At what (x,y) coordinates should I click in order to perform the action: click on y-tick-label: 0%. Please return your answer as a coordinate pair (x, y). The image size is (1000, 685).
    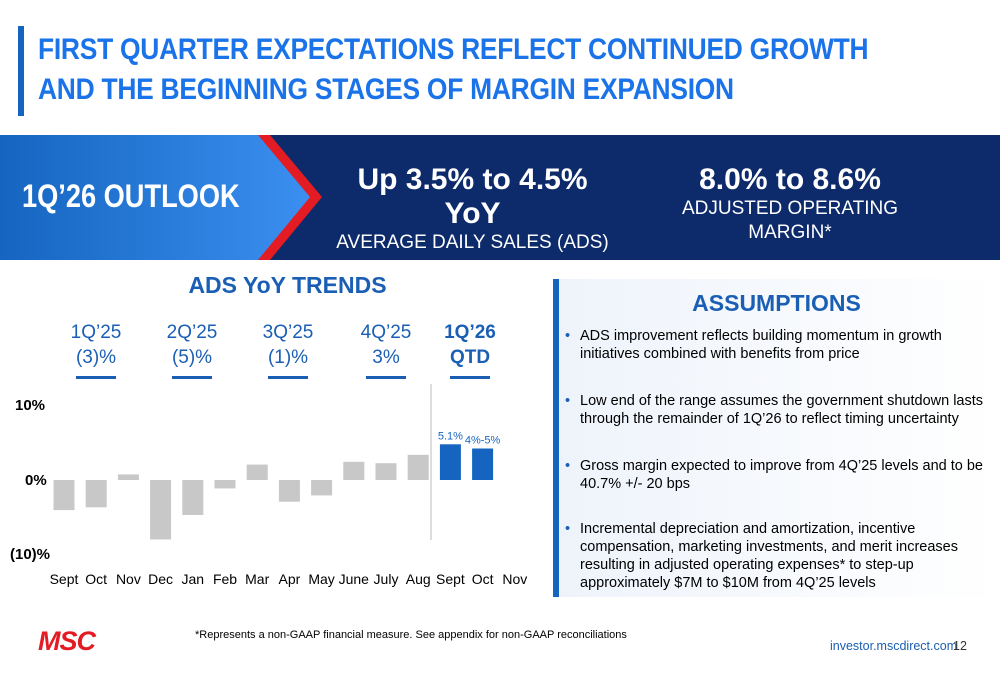
    Looking at the image, I should click on (36, 480).